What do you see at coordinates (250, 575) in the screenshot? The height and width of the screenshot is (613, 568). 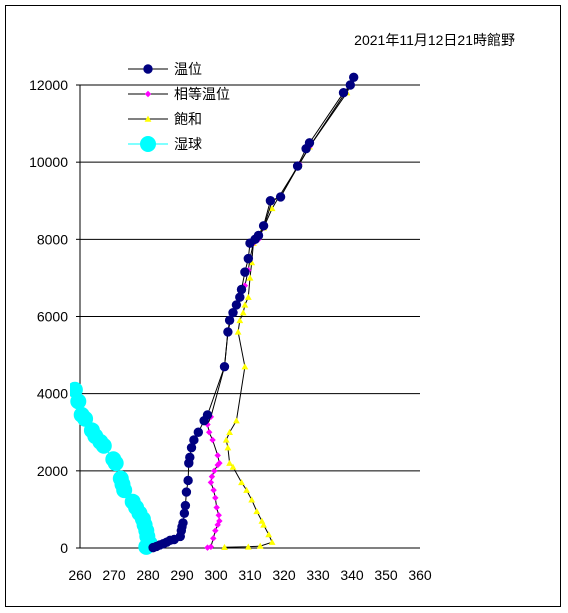 I see `x-tick-label: 310` at bounding box center [250, 575].